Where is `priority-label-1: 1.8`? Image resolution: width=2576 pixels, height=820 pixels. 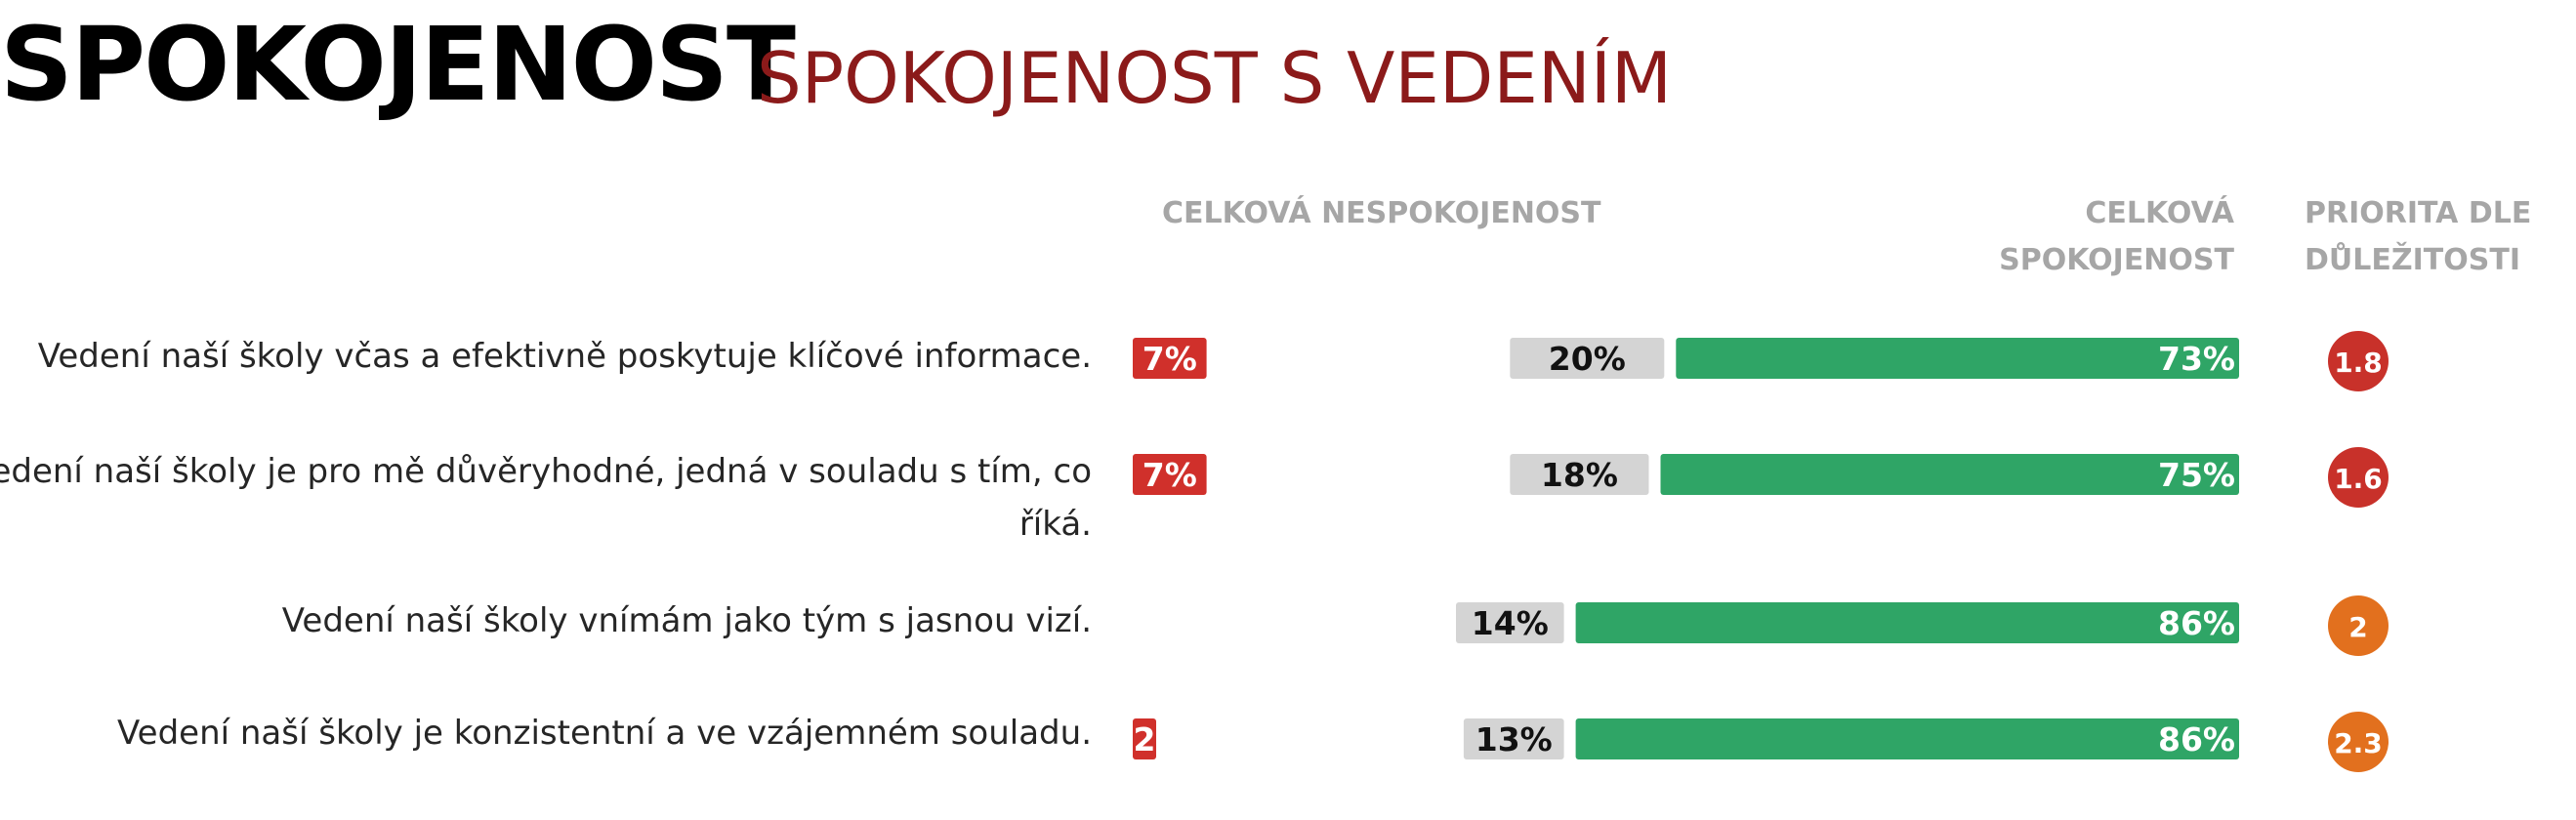
priority-label-1: 1.8 is located at coordinates (2358, 363).